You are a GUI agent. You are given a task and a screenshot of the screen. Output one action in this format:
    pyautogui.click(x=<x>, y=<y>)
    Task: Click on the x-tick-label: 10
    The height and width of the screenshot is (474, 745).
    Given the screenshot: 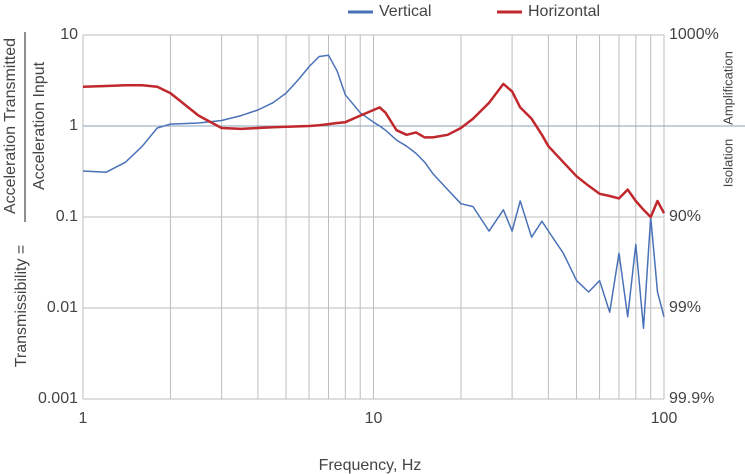 What is the action you would take?
    pyautogui.click(x=374, y=418)
    